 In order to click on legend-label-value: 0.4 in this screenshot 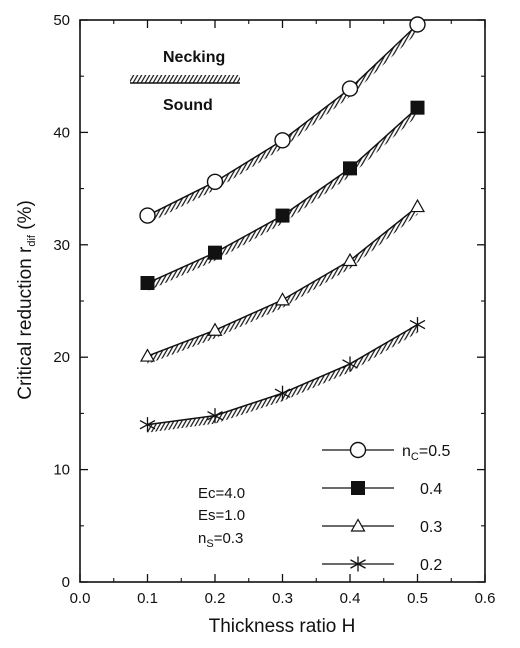, I will do `click(431, 489)`.